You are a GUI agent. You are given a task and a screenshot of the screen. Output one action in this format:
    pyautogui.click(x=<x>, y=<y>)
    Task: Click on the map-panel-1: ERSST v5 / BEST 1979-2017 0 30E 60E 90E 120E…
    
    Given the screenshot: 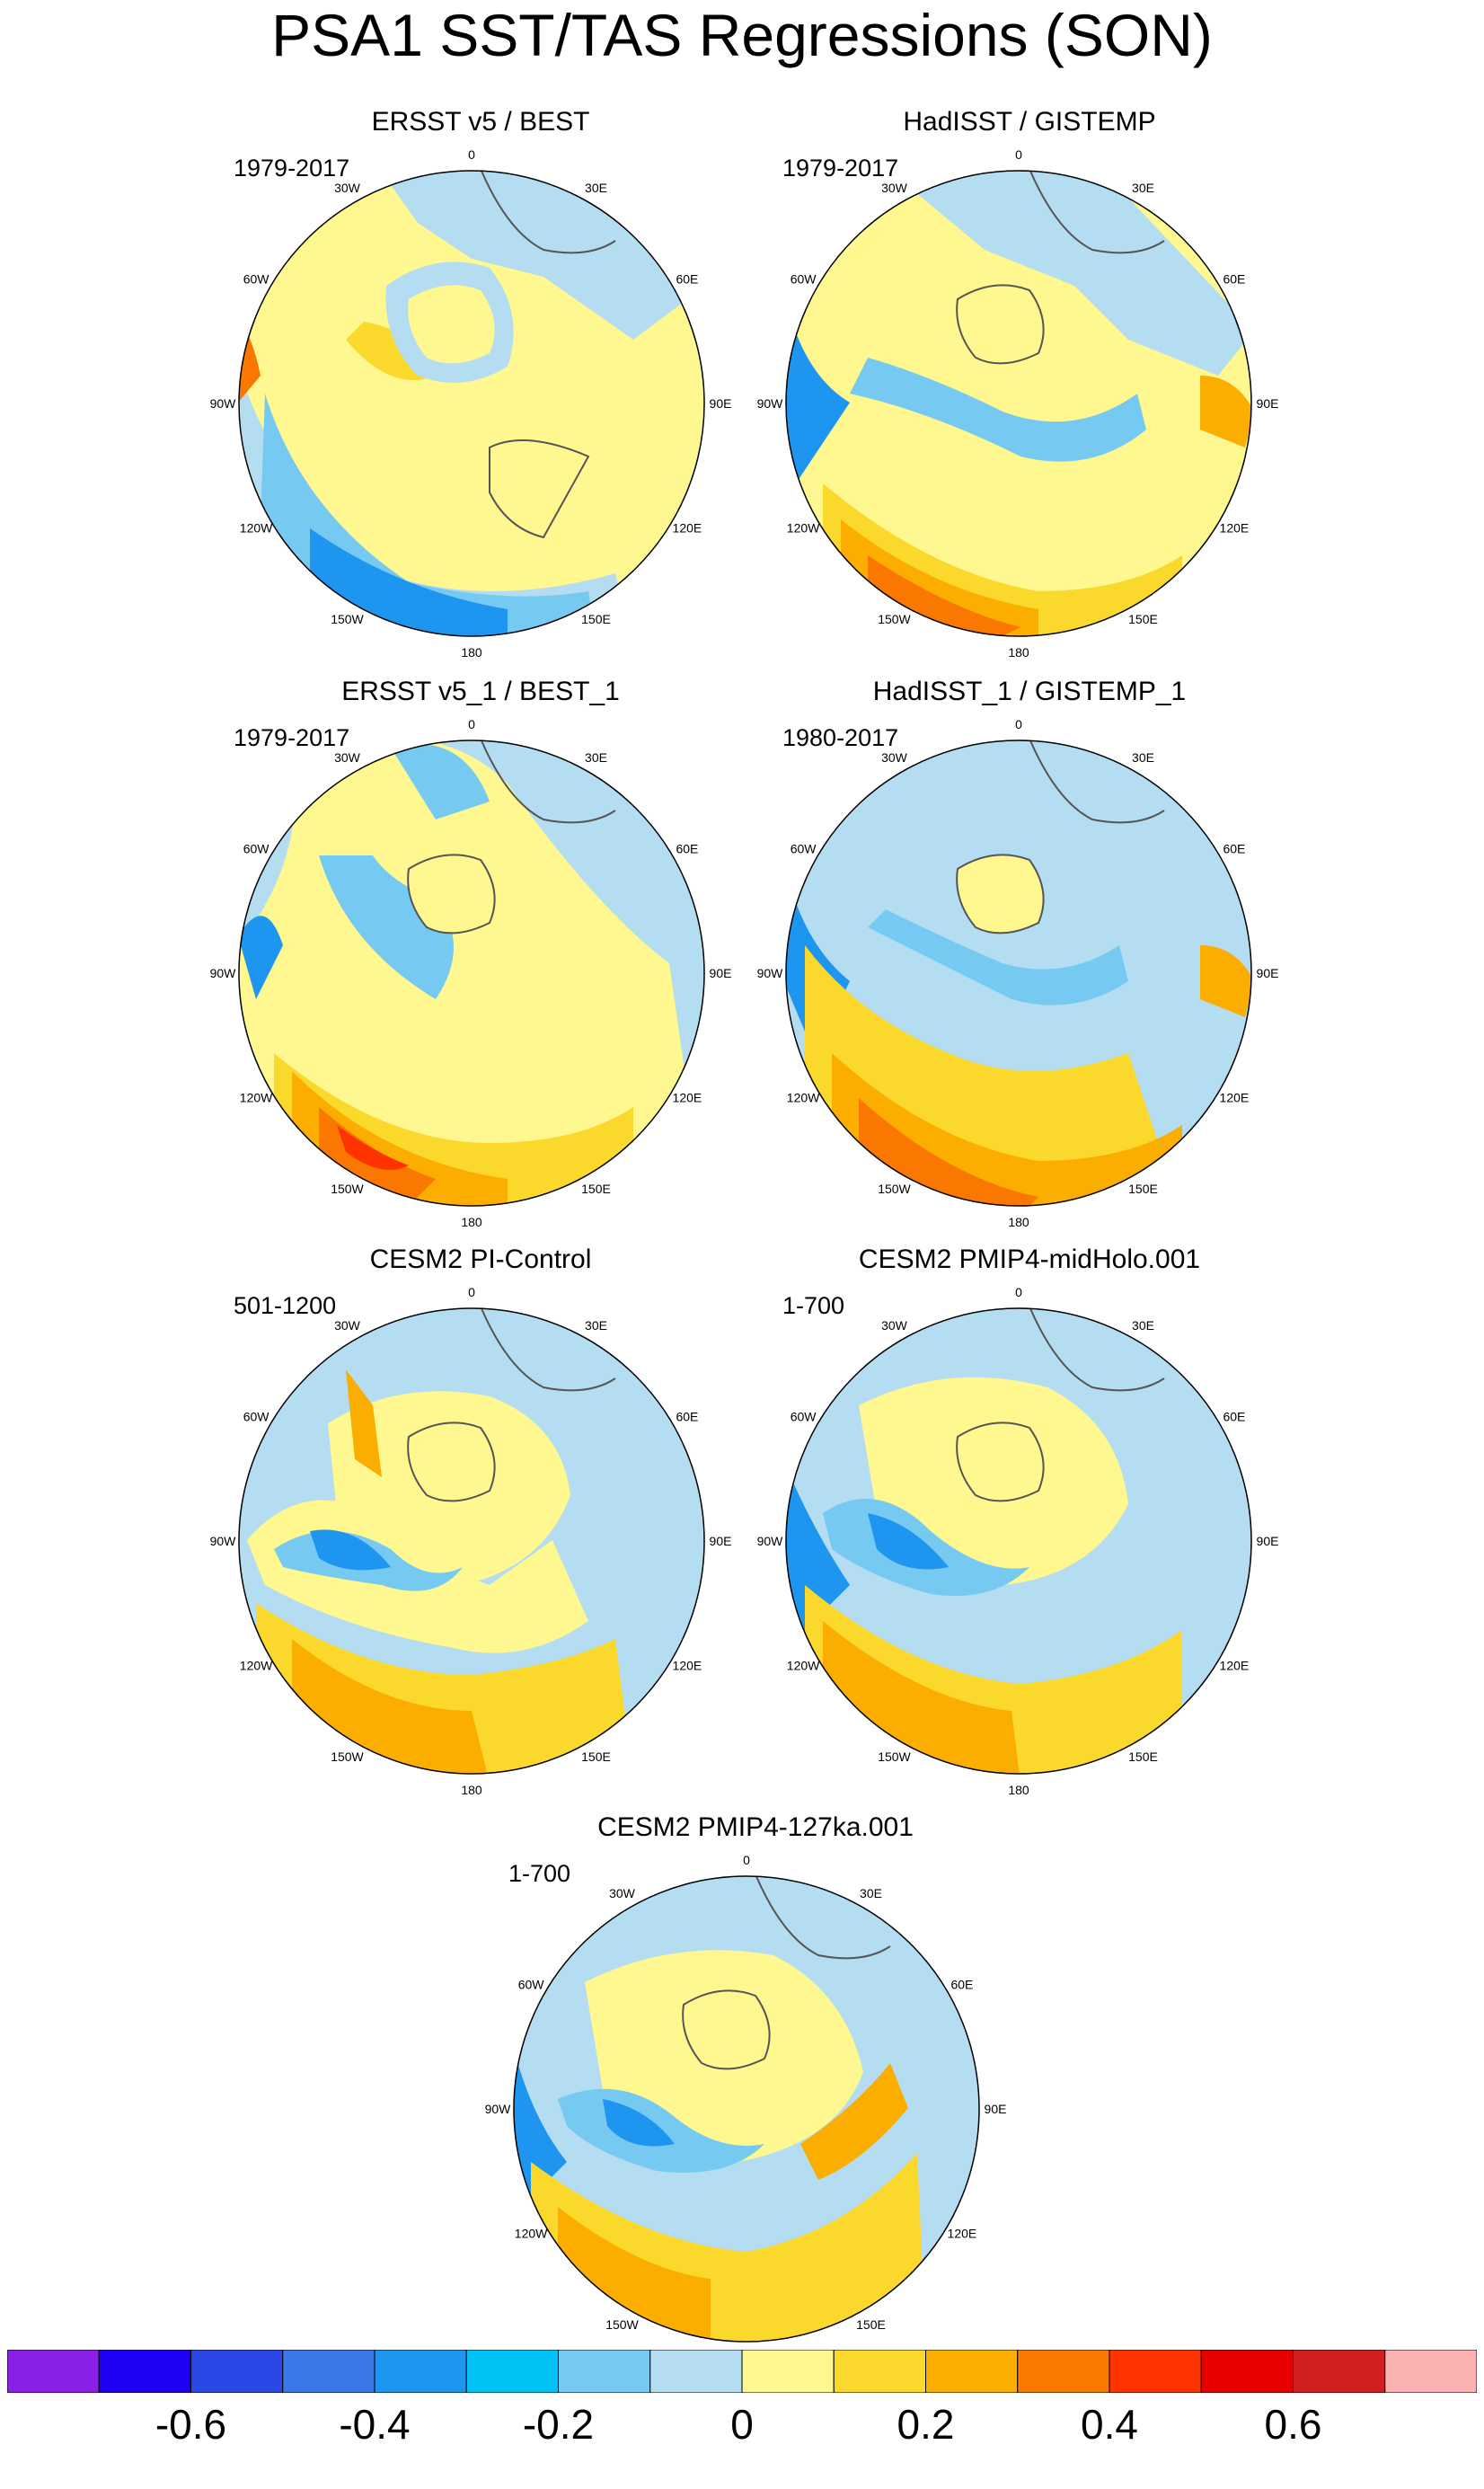 What is the action you would take?
    pyautogui.click(x=481, y=393)
    